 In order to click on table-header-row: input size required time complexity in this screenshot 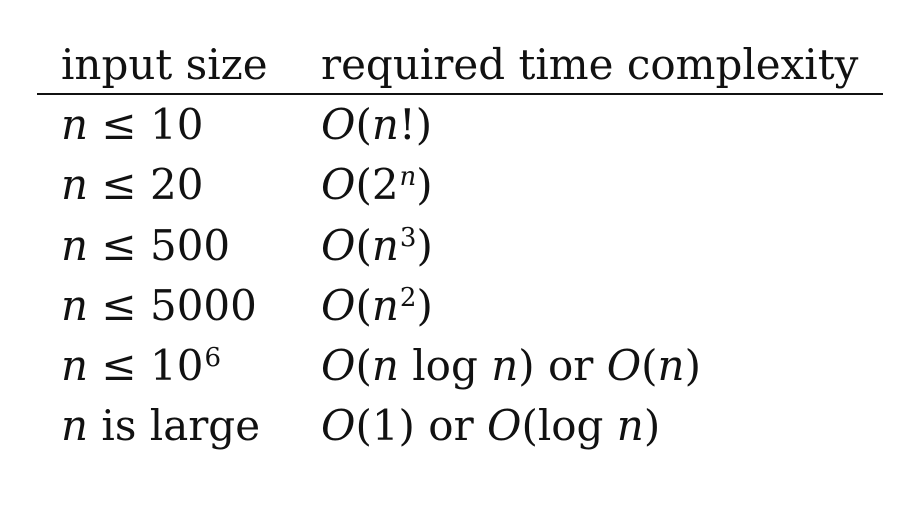, I will do `click(460, 64)`.